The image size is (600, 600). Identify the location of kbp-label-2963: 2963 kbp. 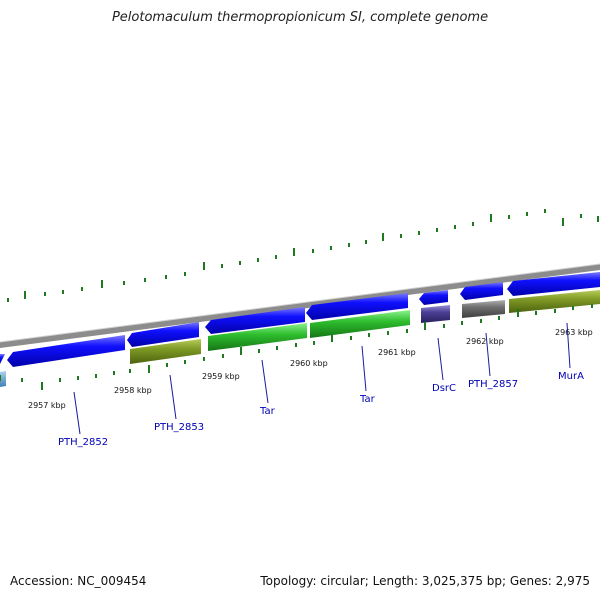
(574, 332).